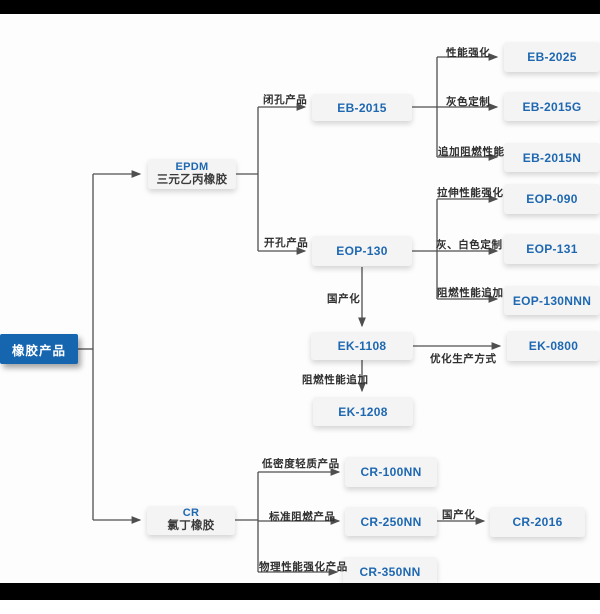 The width and height of the screenshot is (600, 614). I want to click on node-eb-2015g: EB-2015G, so click(552, 106).